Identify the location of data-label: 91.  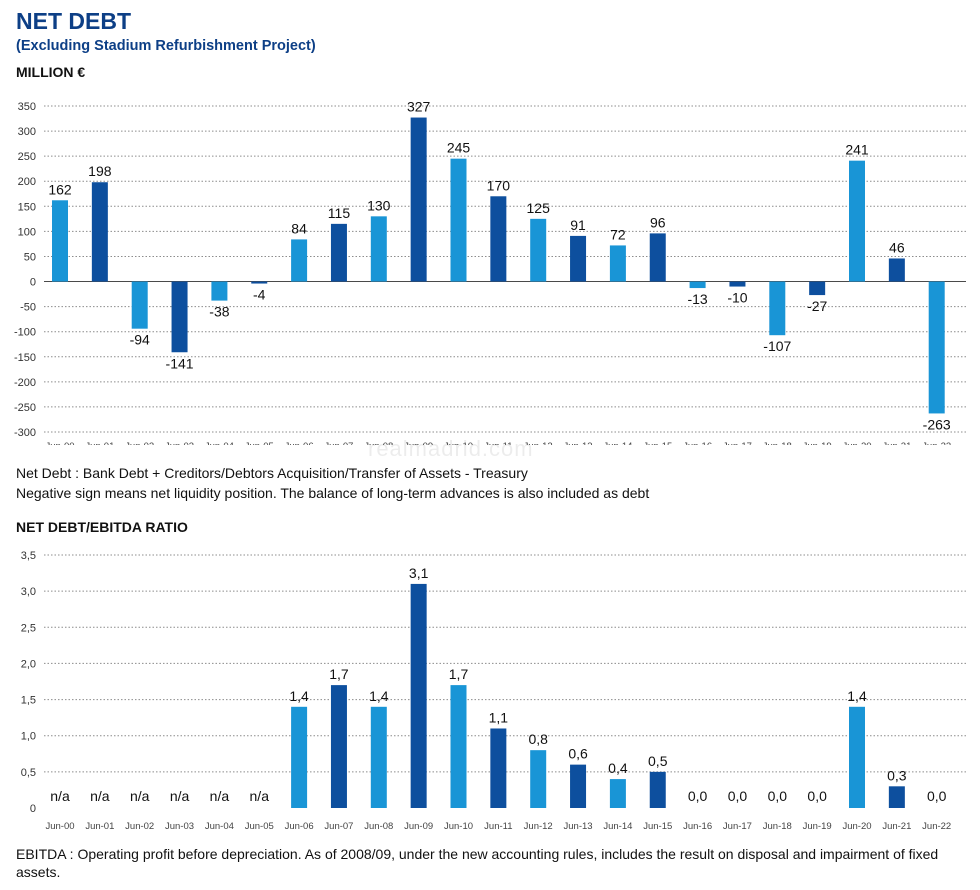
(578, 225).